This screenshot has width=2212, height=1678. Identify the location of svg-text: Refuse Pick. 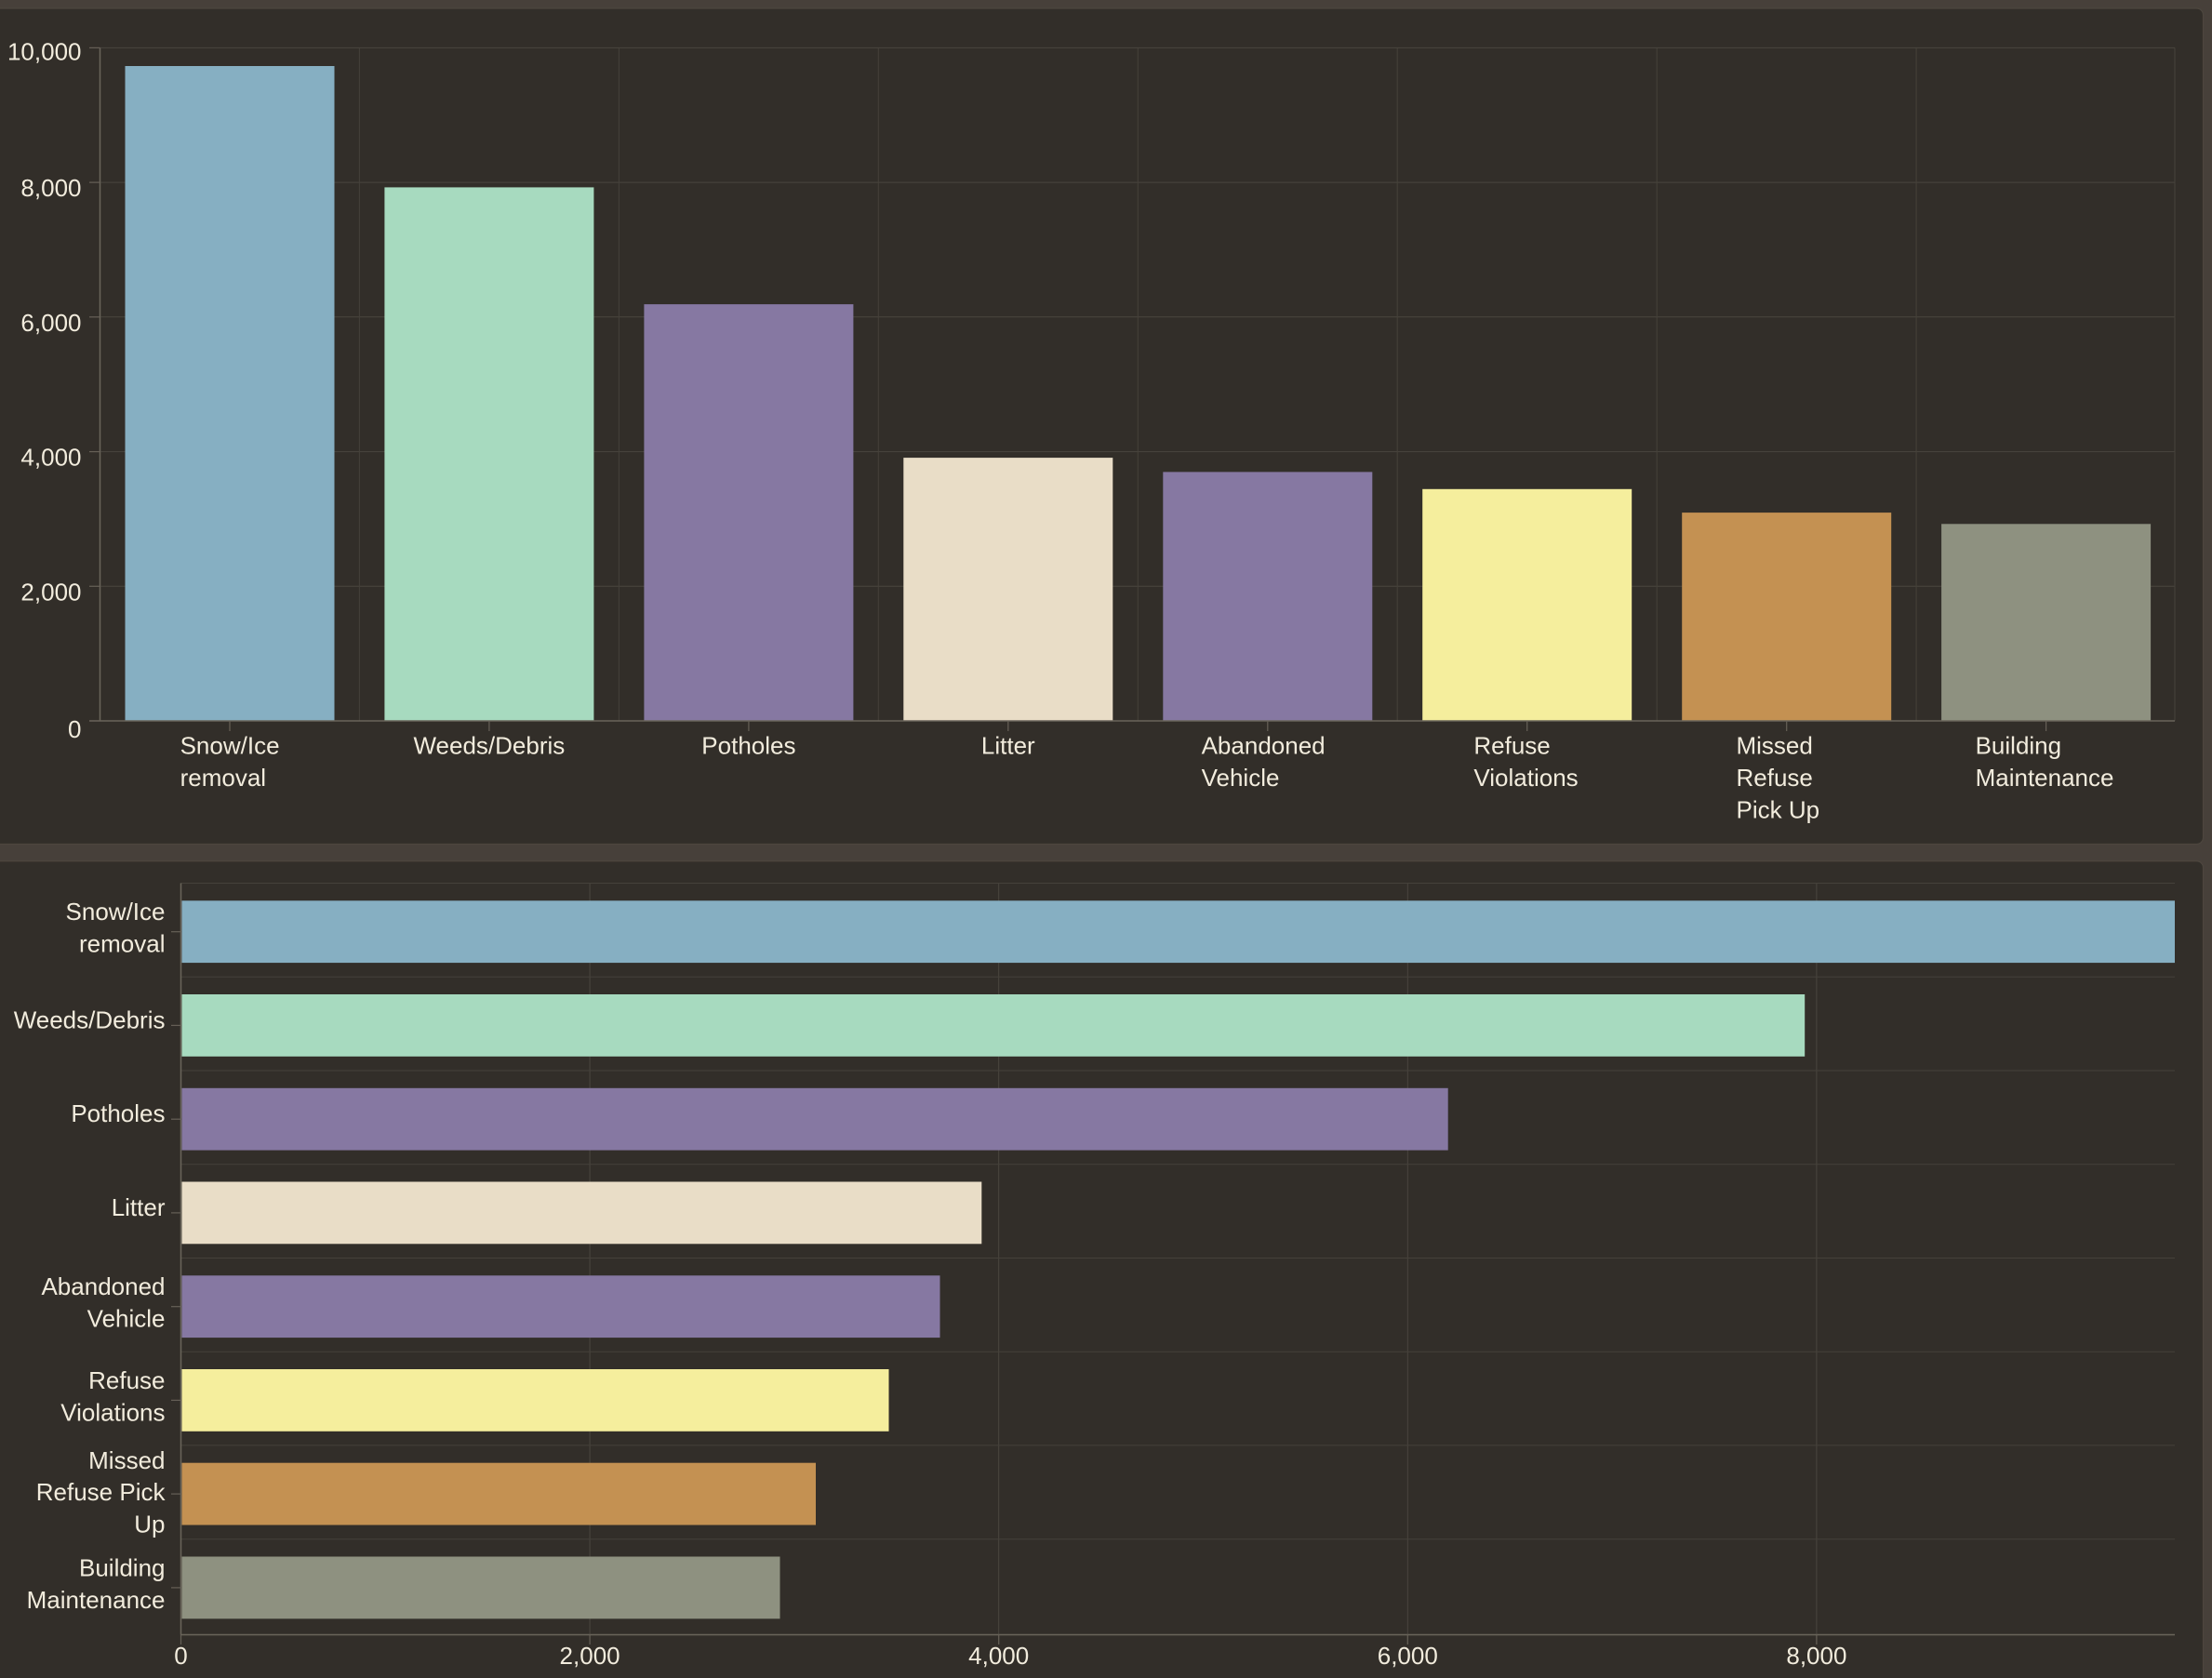
(101, 1492).